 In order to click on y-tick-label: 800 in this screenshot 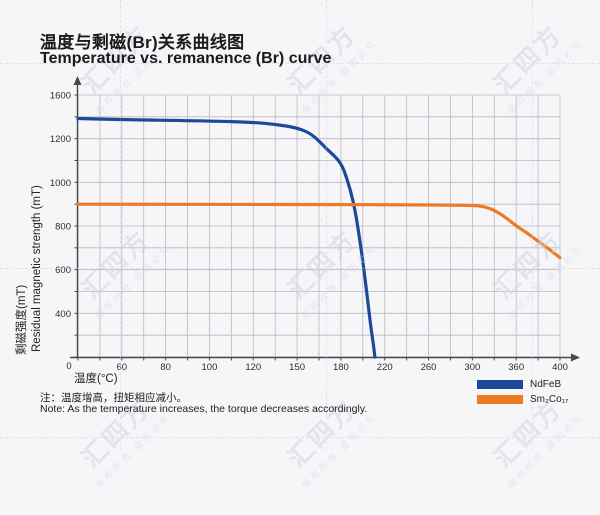, I will do `click(63, 227)`.